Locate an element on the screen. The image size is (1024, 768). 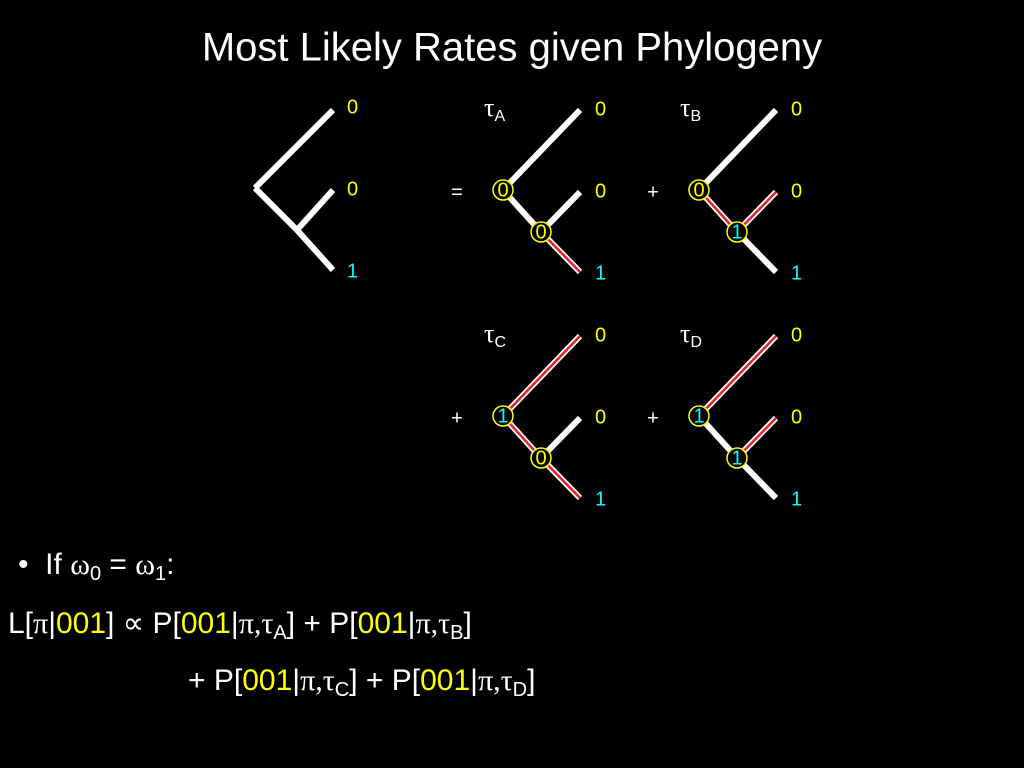
equation-part: ] ∝ P[ is located at coordinates (143, 623).